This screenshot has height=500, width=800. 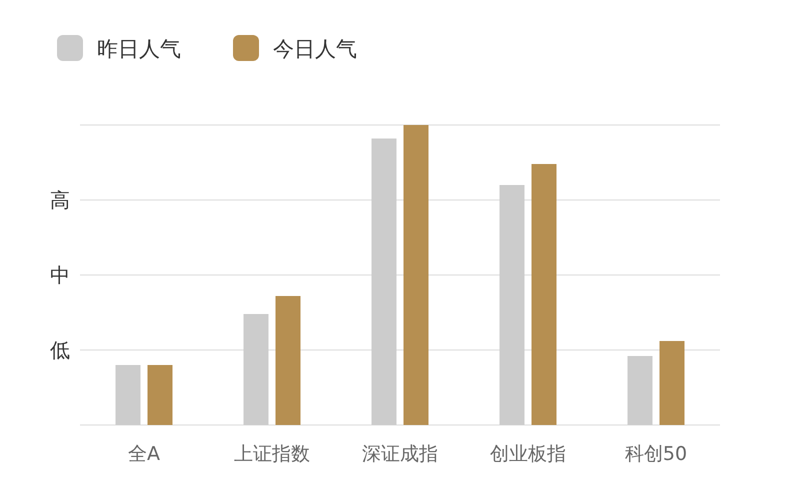 I want to click on legend-label: 昨日人气, so click(x=139, y=49).